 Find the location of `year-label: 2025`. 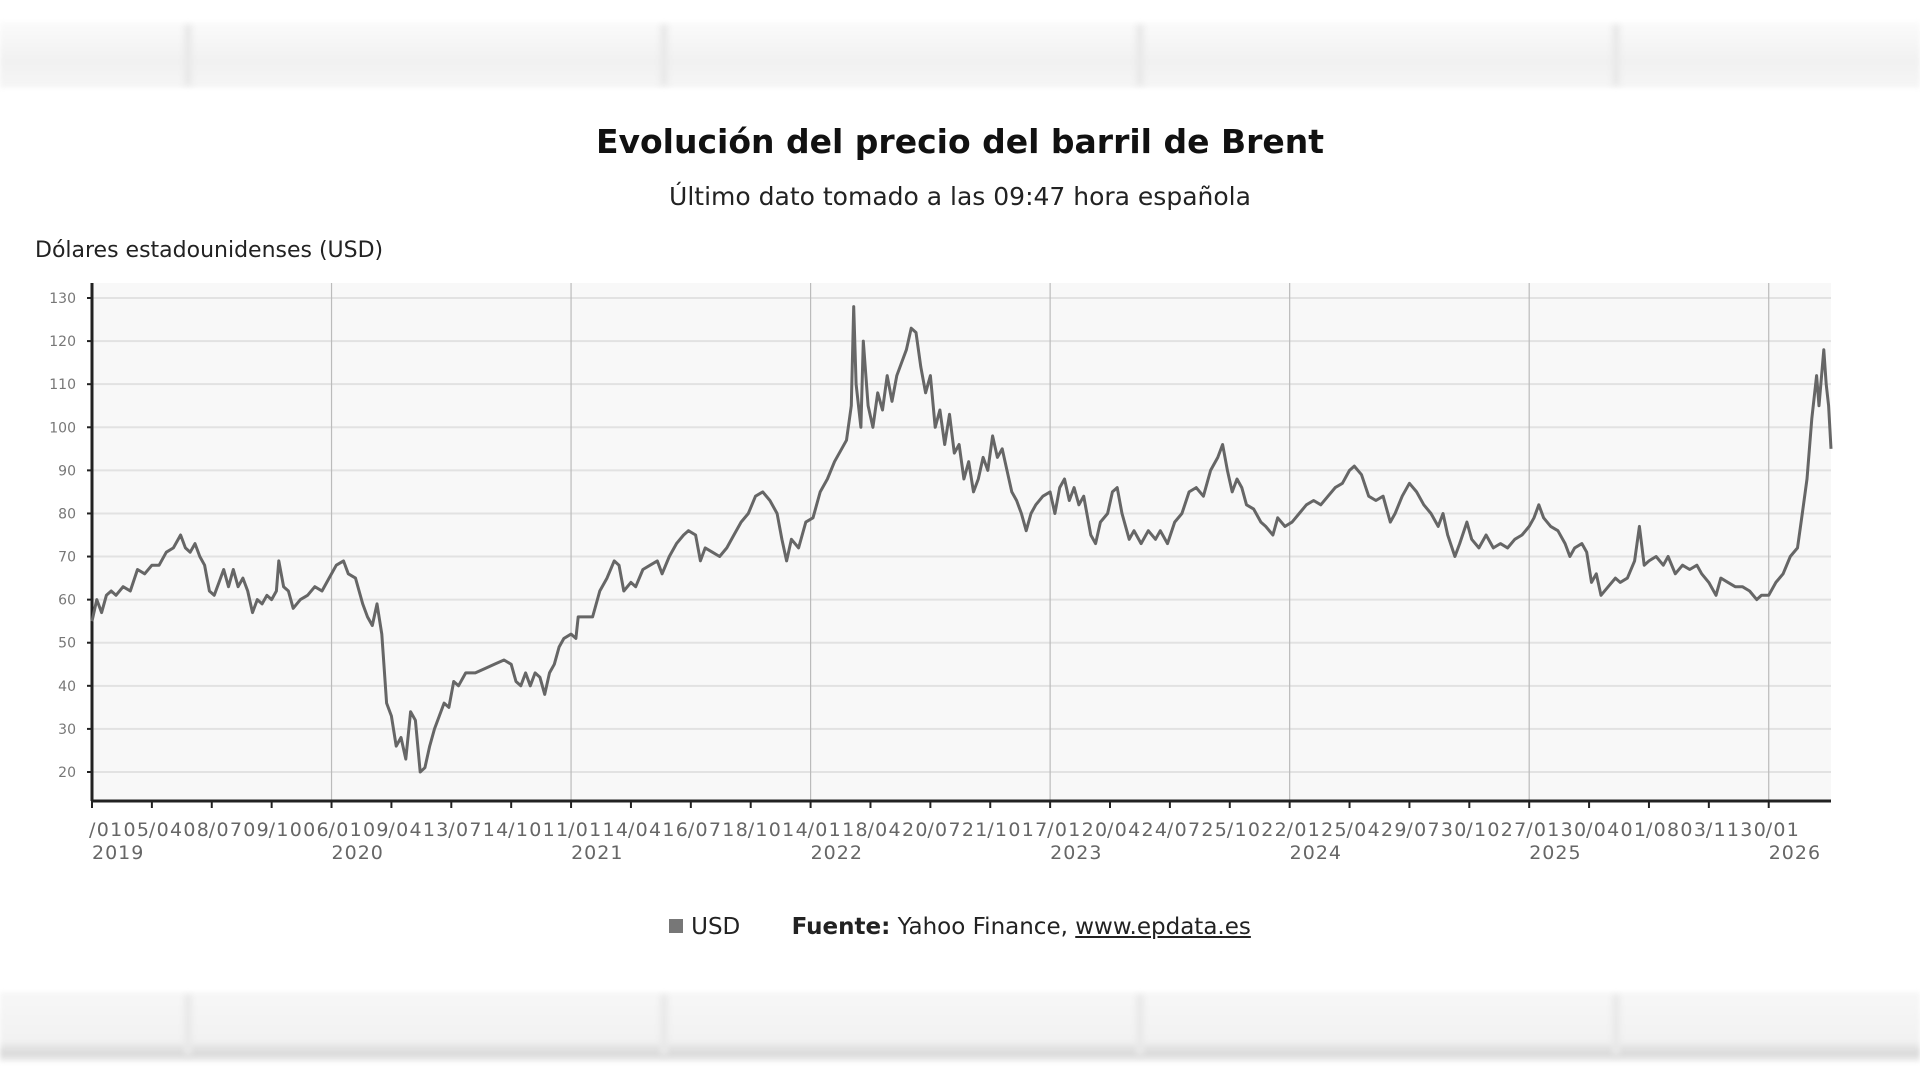

year-label: 2025 is located at coordinates (1555, 853).